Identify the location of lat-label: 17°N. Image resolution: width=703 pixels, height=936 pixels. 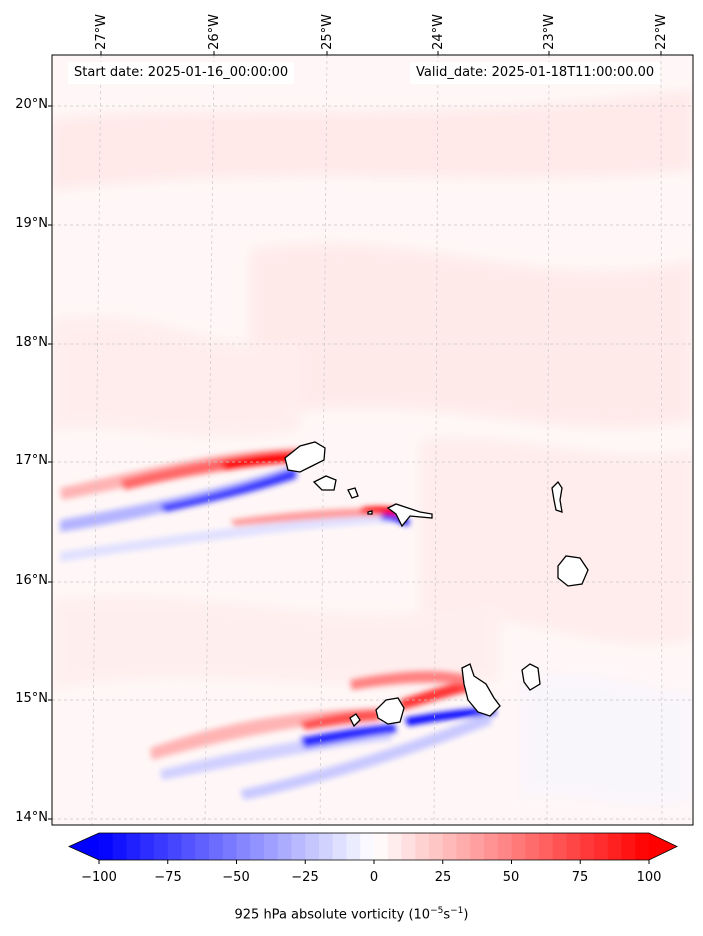
(31, 460).